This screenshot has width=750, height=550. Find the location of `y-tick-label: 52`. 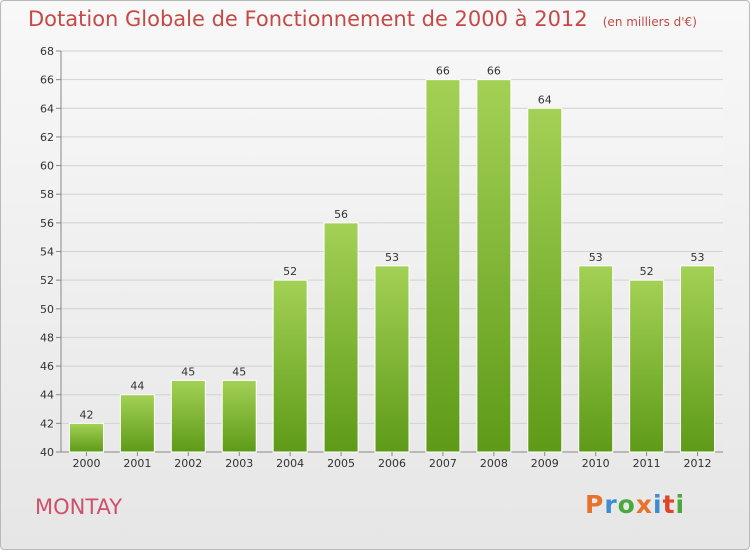

y-tick-label: 52 is located at coordinates (47, 280).